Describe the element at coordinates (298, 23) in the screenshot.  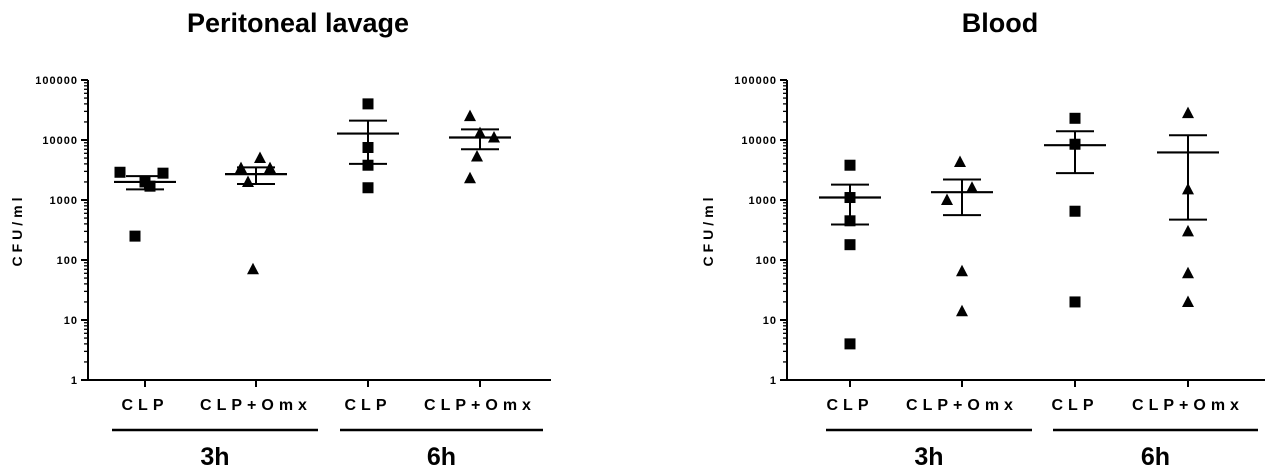
I see `chart-title: Peritoneal lavage` at that location.